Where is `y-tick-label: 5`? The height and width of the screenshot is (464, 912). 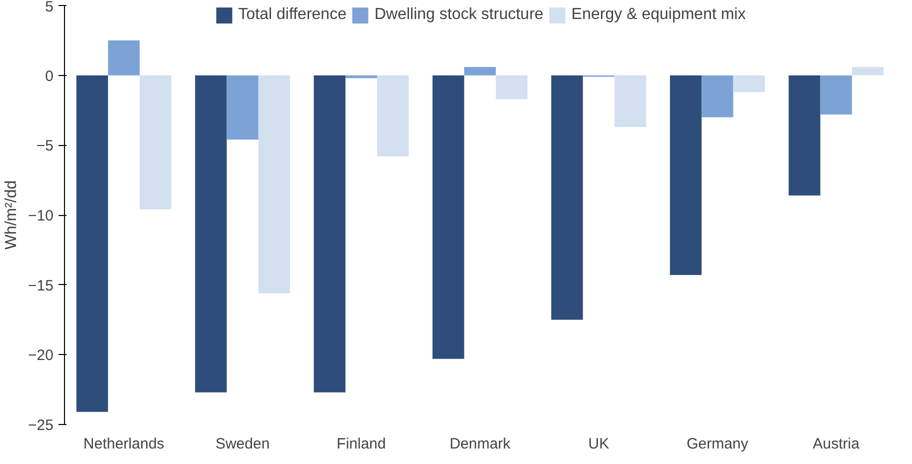
y-tick-label: 5 is located at coordinates (49, 8).